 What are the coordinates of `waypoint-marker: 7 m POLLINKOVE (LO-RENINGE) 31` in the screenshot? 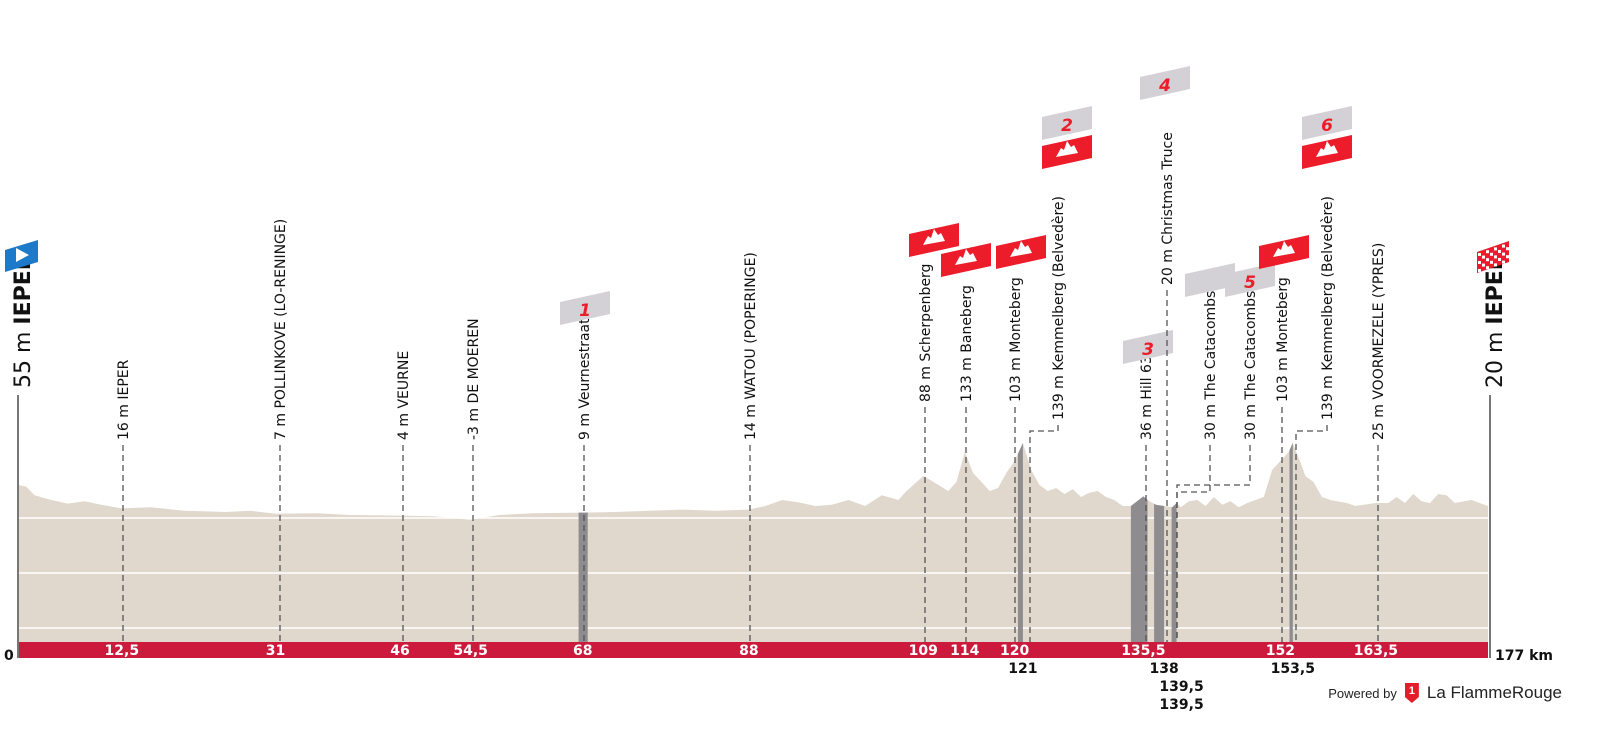 It's located at (277, 439).